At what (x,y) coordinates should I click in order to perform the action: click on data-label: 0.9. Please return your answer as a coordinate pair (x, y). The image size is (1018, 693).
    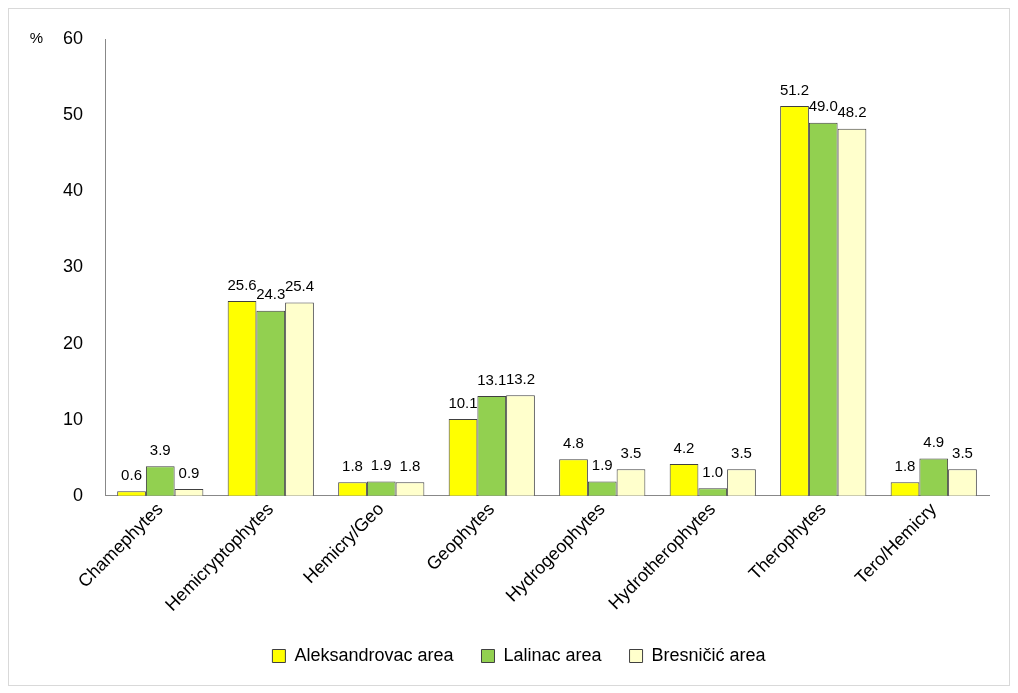
    Looking at the image, I should click on (189, 472).